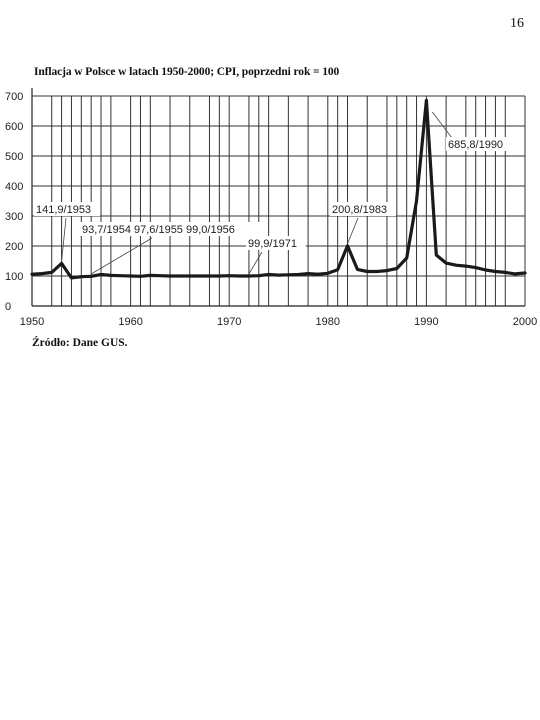 This screenshot has width=540, height=720. I want to click on annotation-label: 200,8/1983, so click(359, 210).